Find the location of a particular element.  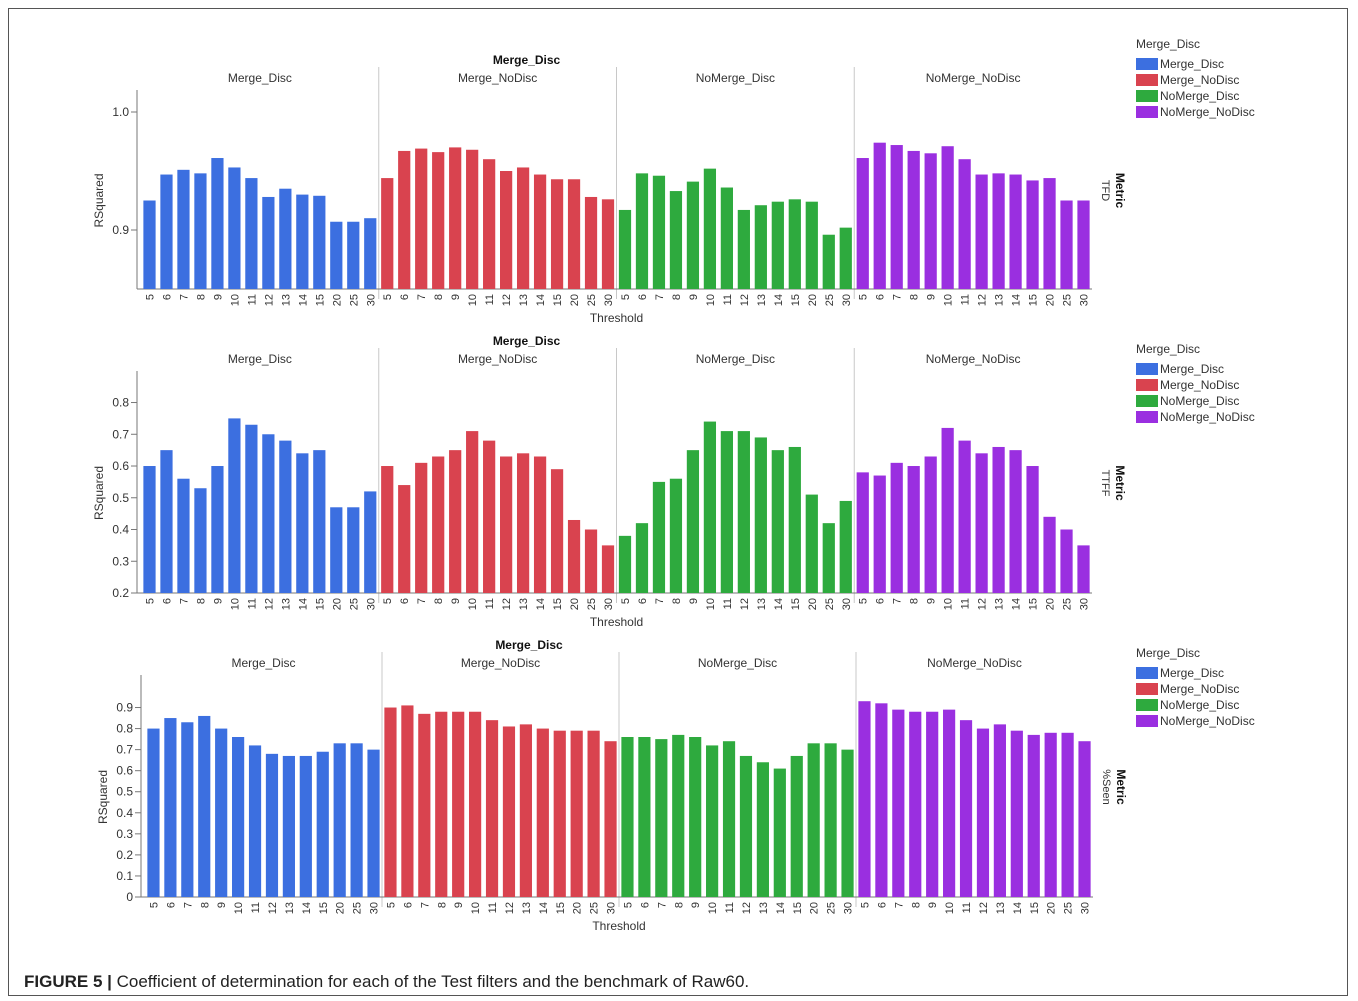

x-tick-label: 30 is located at coordinates (1086, 908).